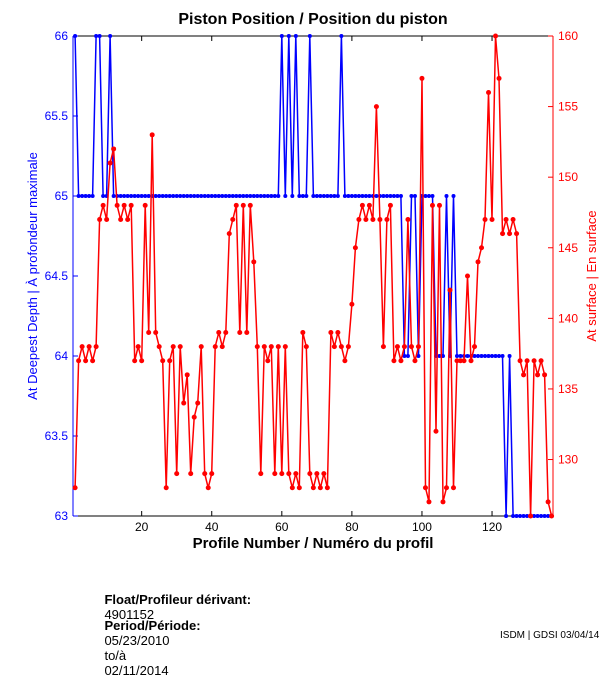 This screenshot has height=693, width=611. Describe the element at coordinates (170, 607) in the screenshot. I see `float-info: Float/Profileur dérivant: 4901152` at that location.